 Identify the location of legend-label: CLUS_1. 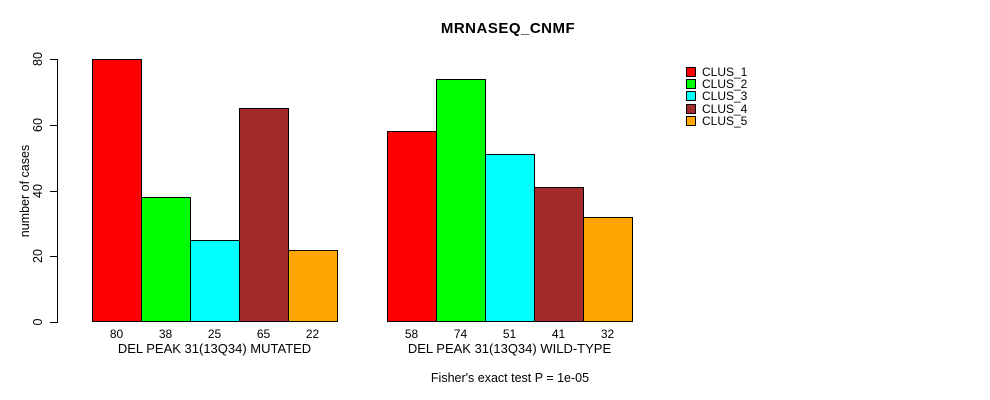
(725, 72).